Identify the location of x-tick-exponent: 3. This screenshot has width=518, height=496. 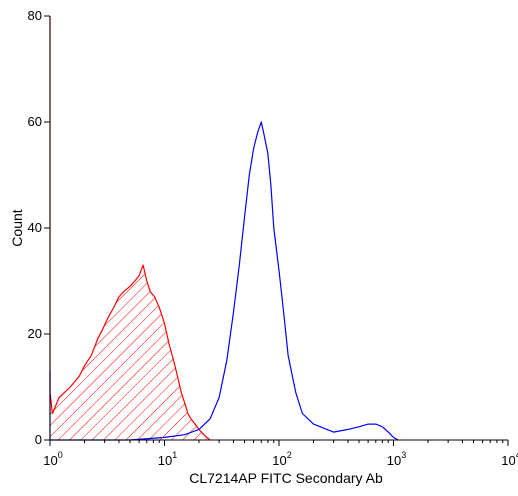
(403, 455).